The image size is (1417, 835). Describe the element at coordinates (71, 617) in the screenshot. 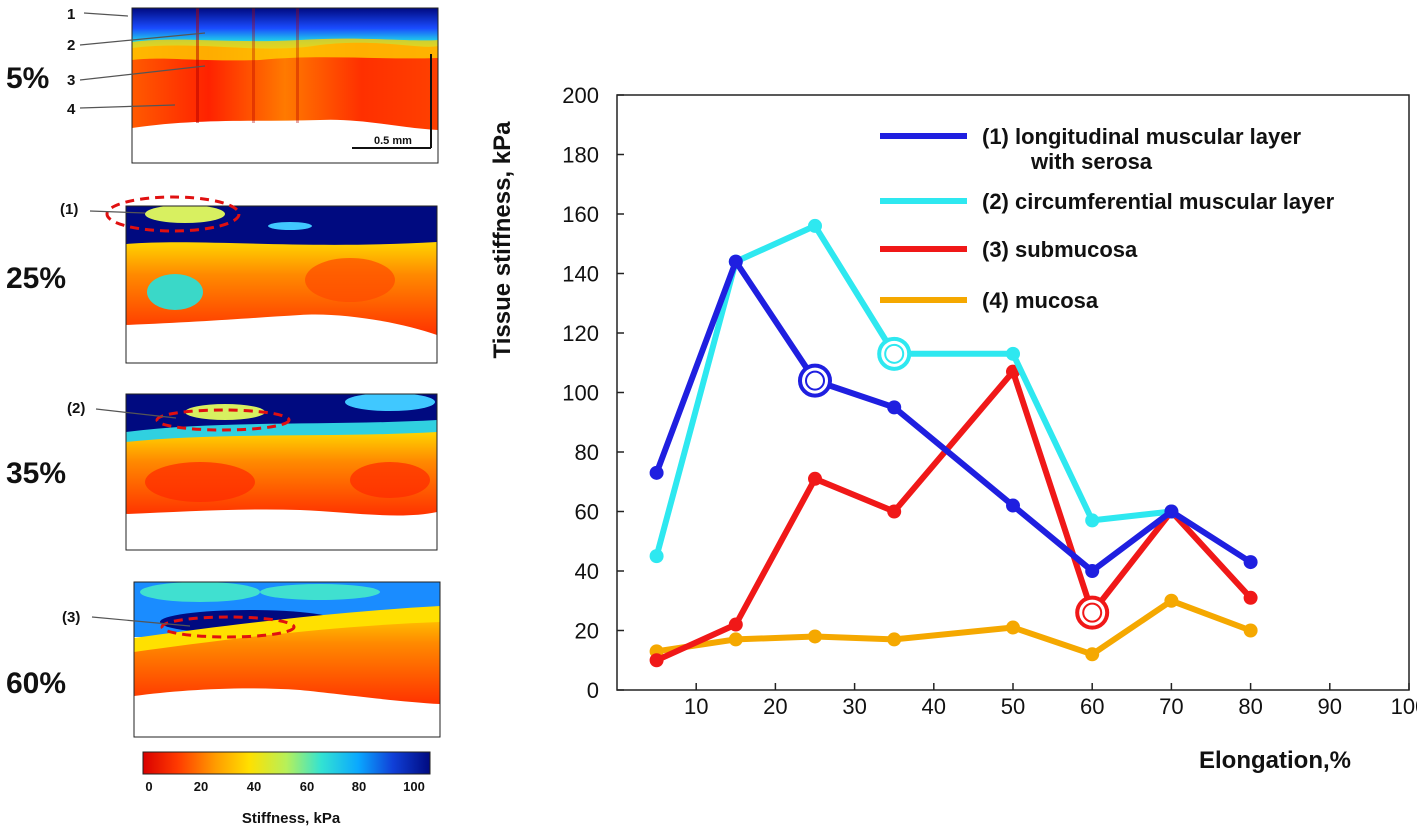

I see `callout-3: (3)` at that location.